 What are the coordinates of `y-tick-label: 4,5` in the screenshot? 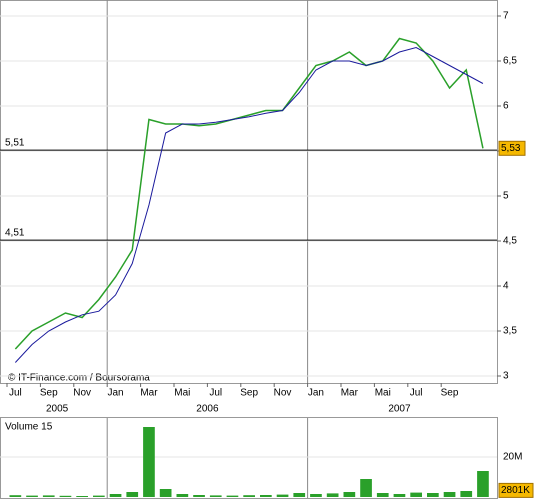 It's located at (510, 241).